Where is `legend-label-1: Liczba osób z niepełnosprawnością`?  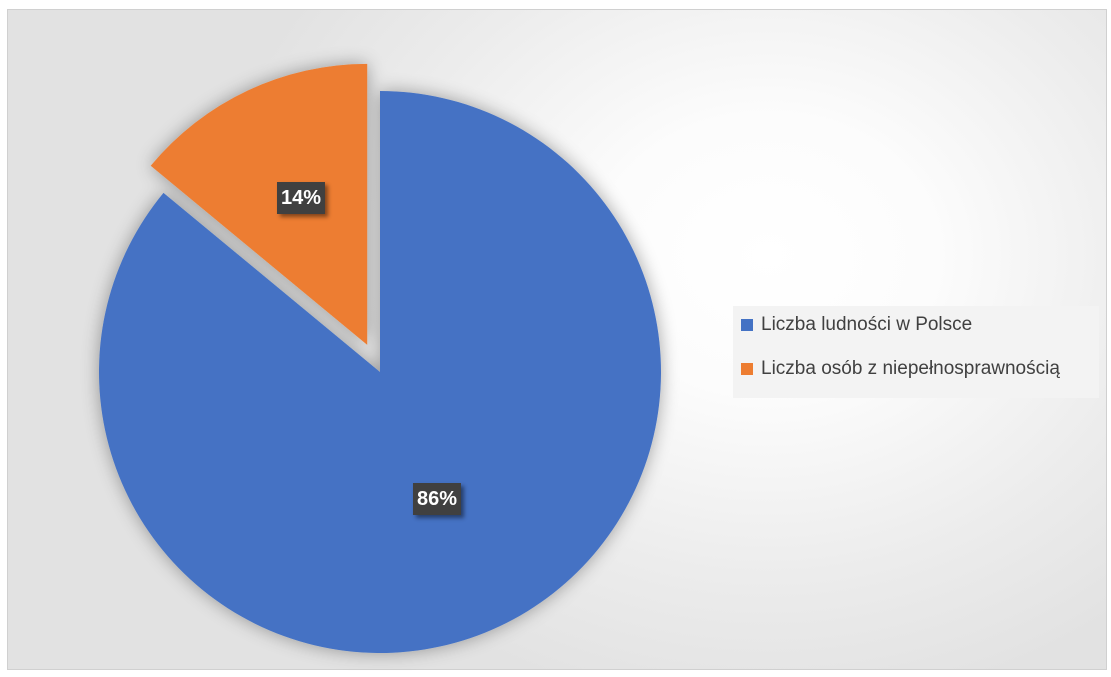
legend-label-1: Liczba osób z niepełnosprawnością is located at coordinates (910, 368).